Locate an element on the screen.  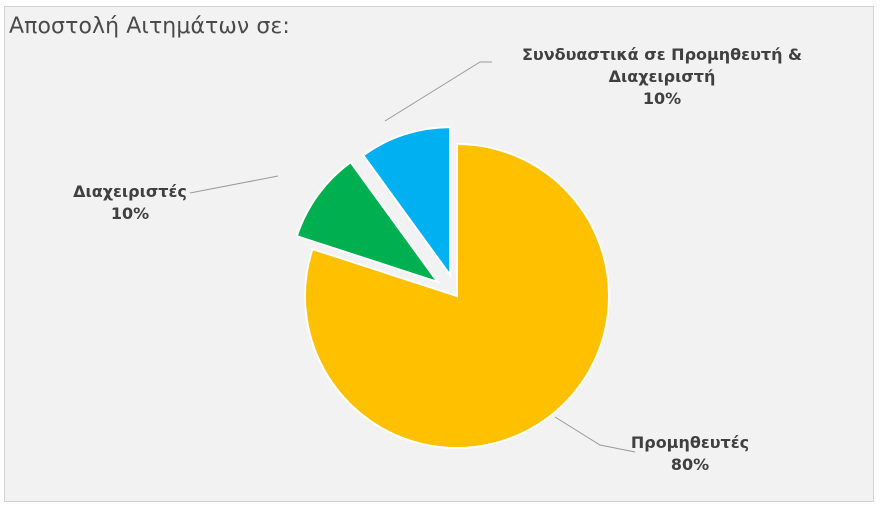
chart-title: Αποστολή Αιτημάτων σε: is located at coordinates (149, 26).